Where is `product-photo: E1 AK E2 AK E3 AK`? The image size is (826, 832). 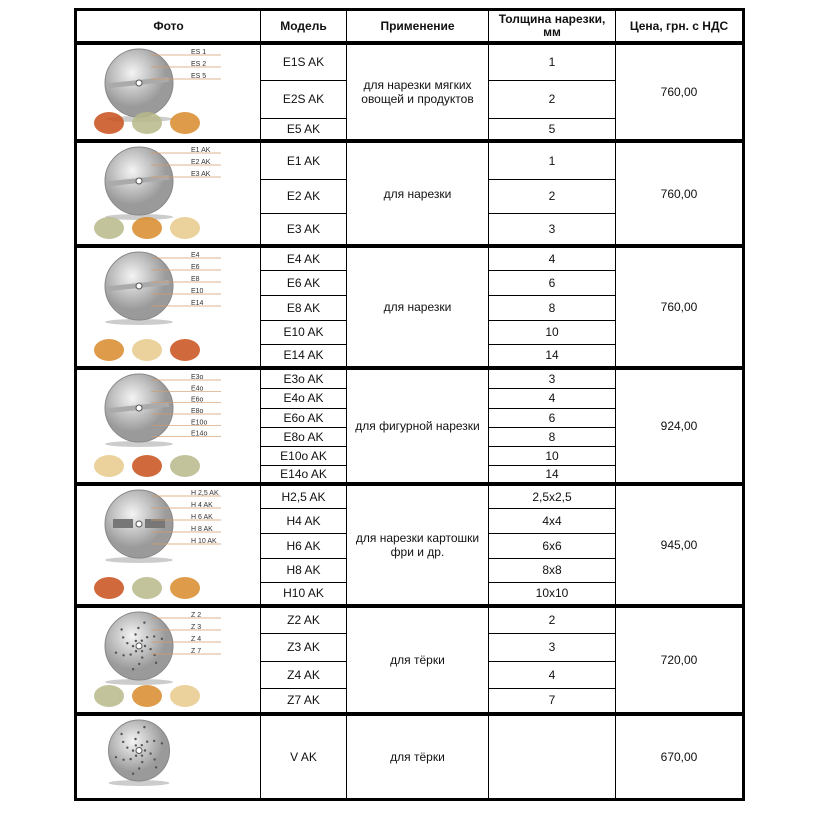 product-photo: E1 AK E2 AK E3 AK is located at coordinates (168, 193).